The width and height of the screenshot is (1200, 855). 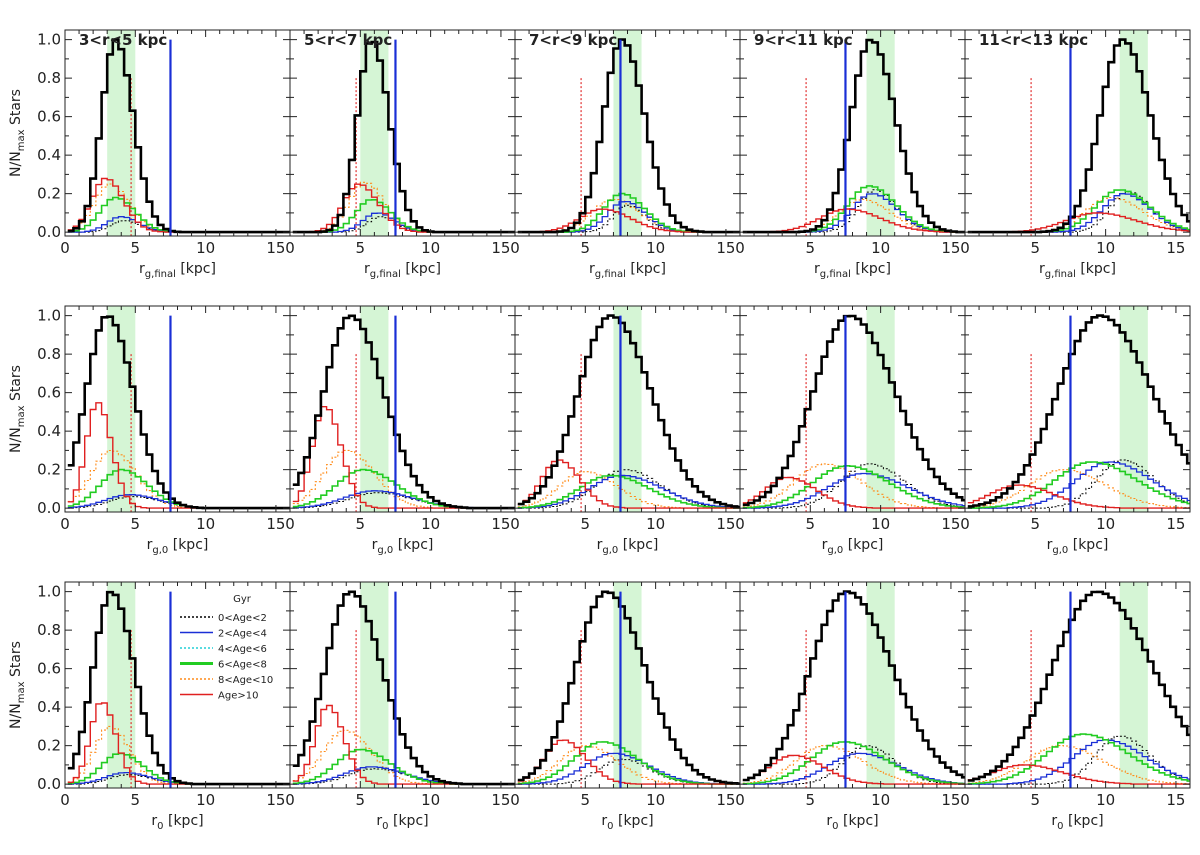 I want to click on legend-label: 4<Age<6, so click(x=242, y=649).